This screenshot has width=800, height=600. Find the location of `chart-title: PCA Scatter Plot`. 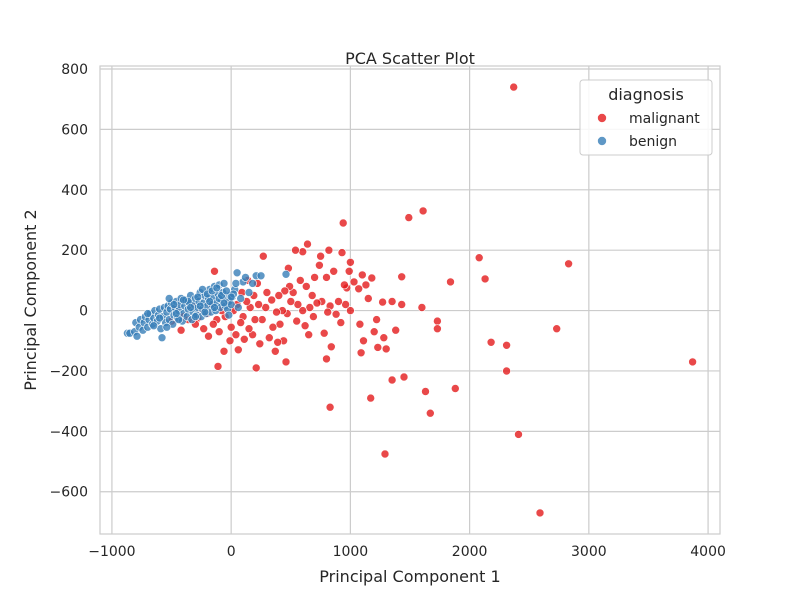

chart-title: PCA Scatter Plot is located at coordinates (410, 58).